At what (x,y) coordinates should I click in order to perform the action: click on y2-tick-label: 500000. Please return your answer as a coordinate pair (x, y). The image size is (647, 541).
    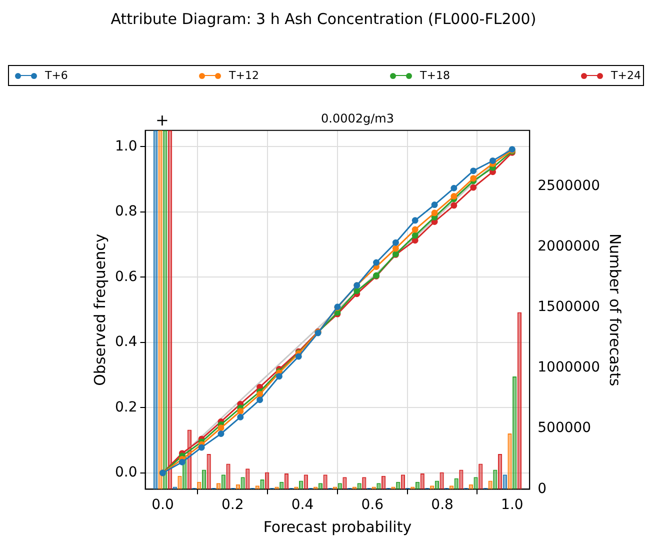
    Looking at the image, I should click on (565, 428).